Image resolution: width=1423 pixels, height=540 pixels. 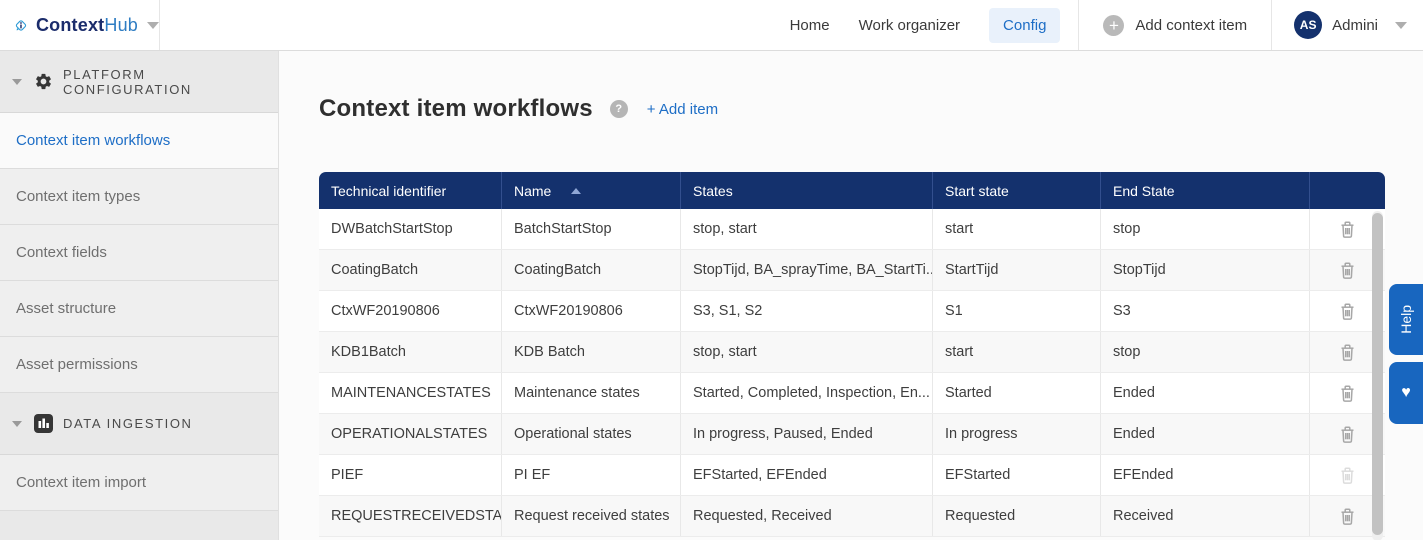 I want to click on cell-end-state: S3, so click(x=1204, y=311).